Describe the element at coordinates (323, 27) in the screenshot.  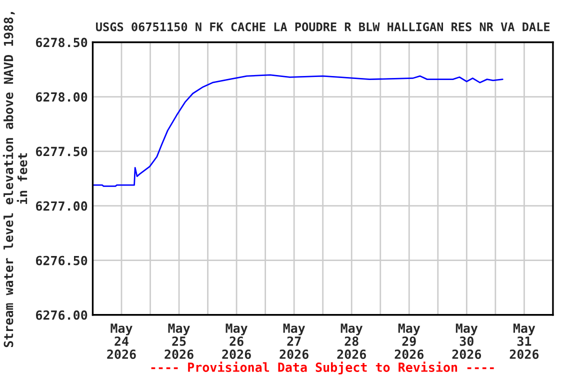
I see `chart-title: USGS 06751150 N FK CACHE LA POUDRE R BLW HALLIGAN RES NR VA DALE` at that location.